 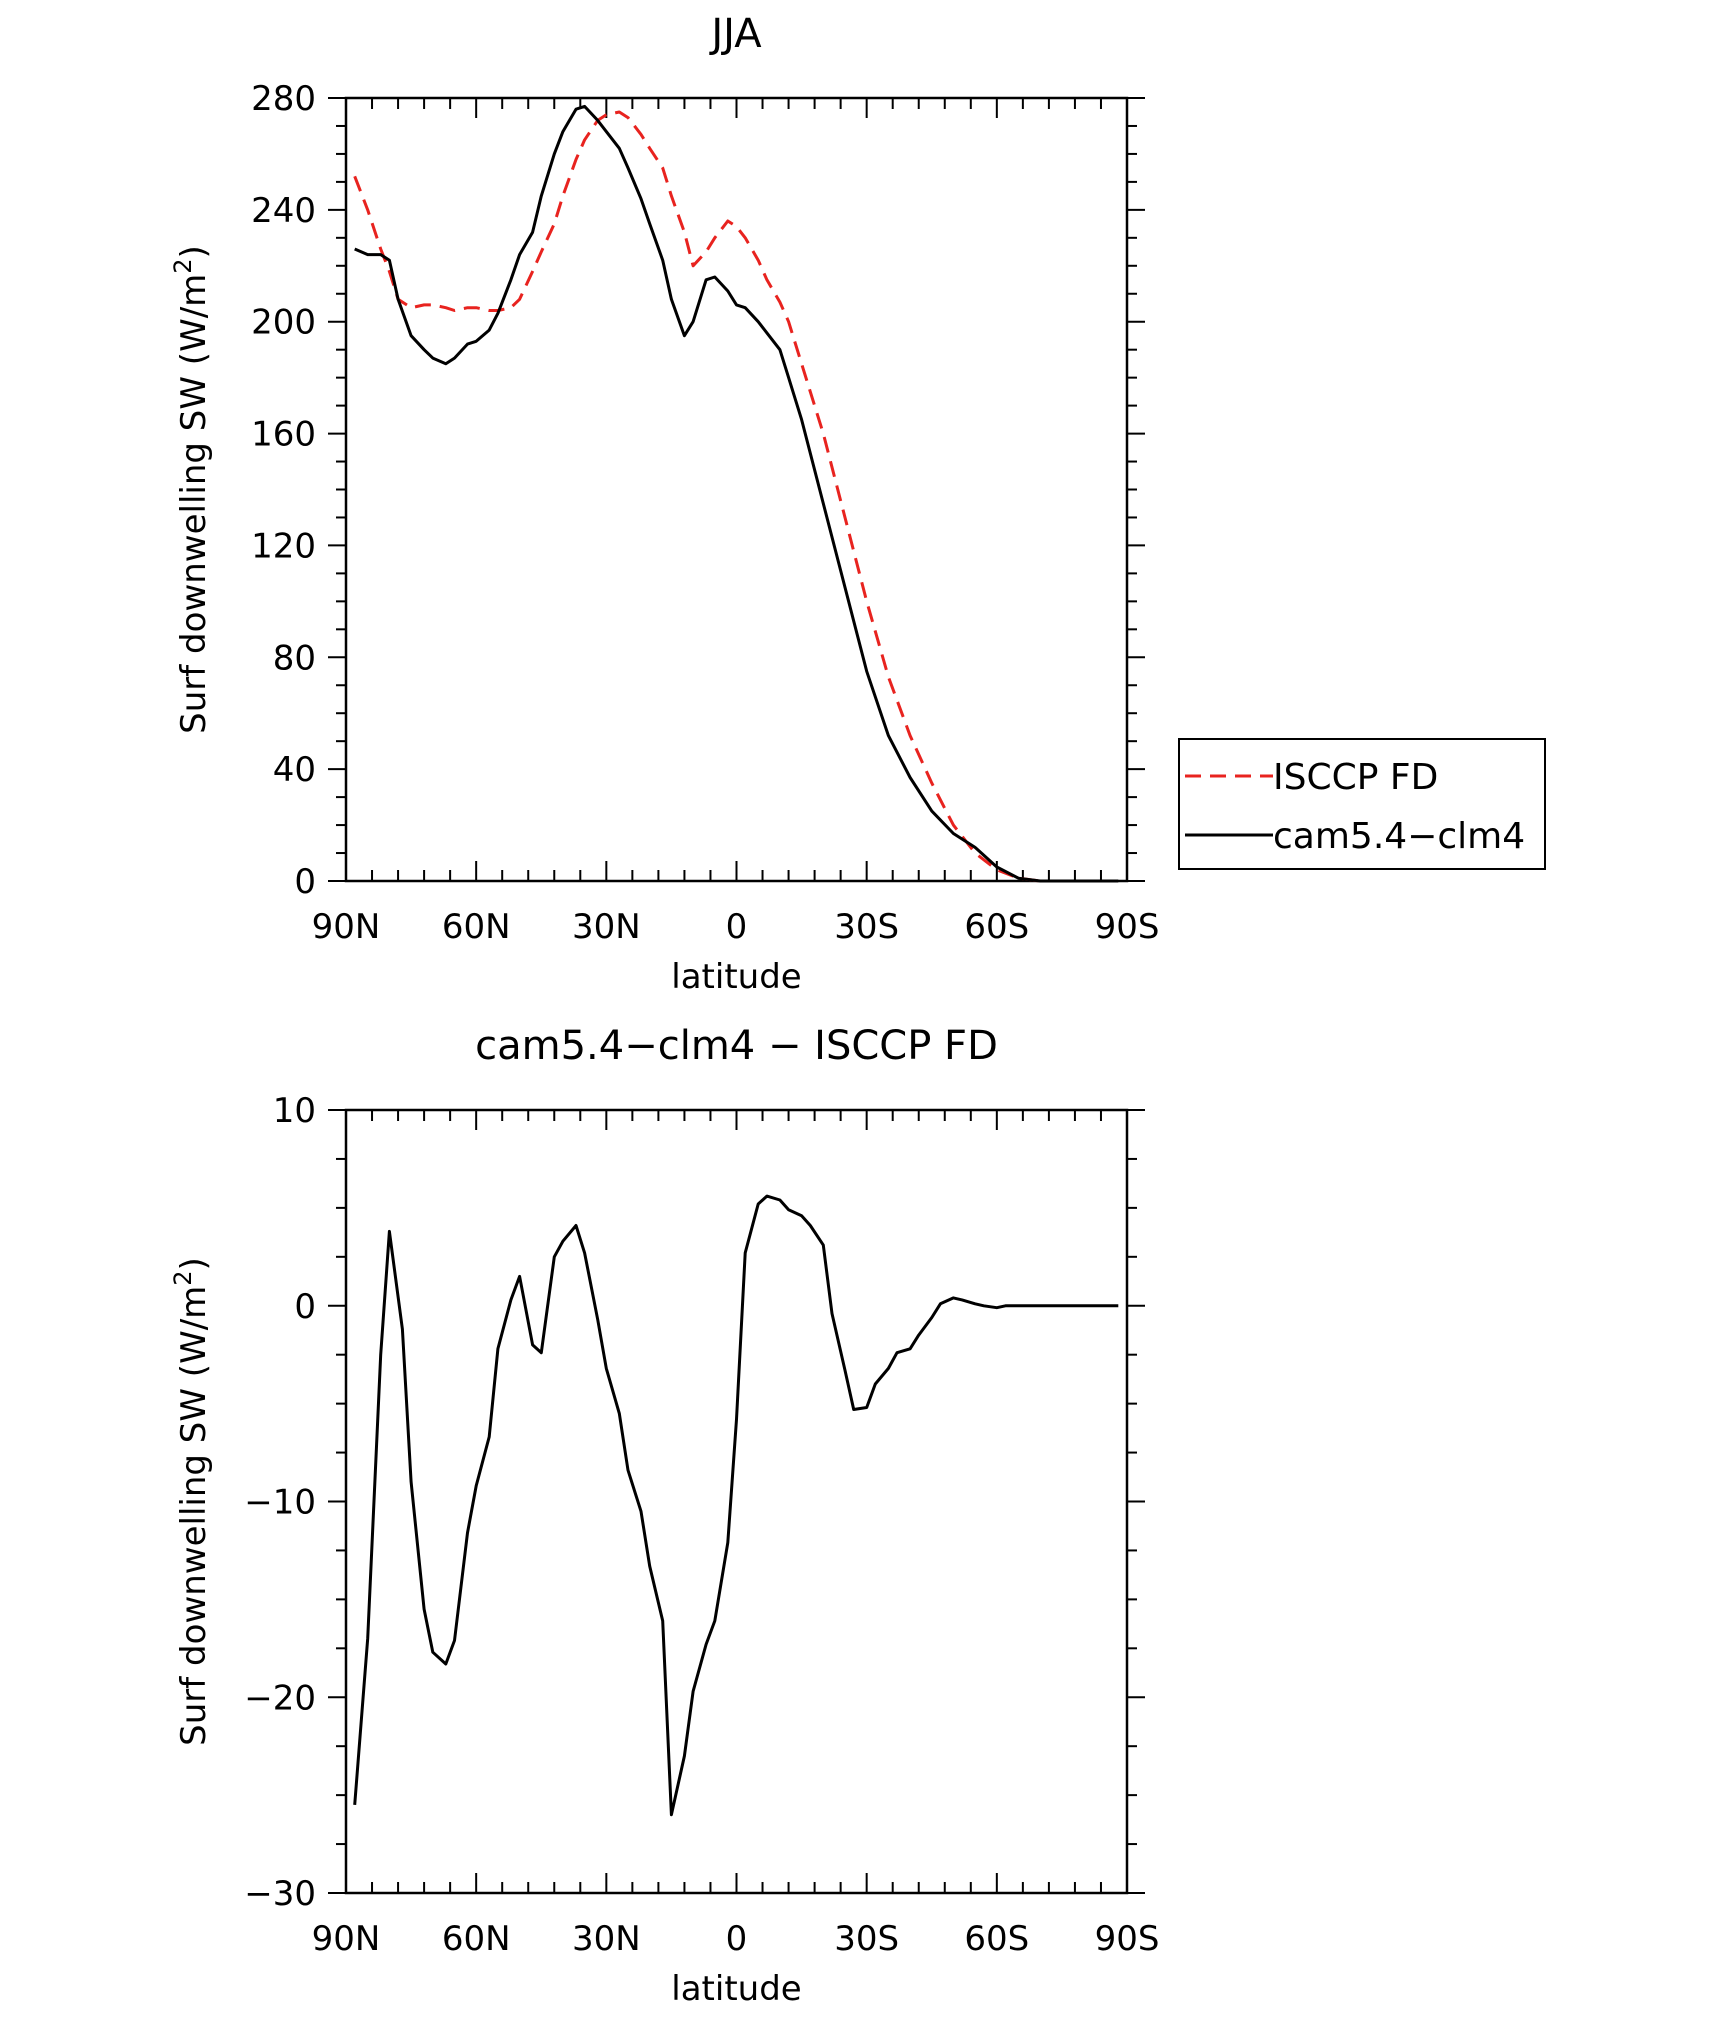 I want to click on legend-box, so click(x=1362, y=804).